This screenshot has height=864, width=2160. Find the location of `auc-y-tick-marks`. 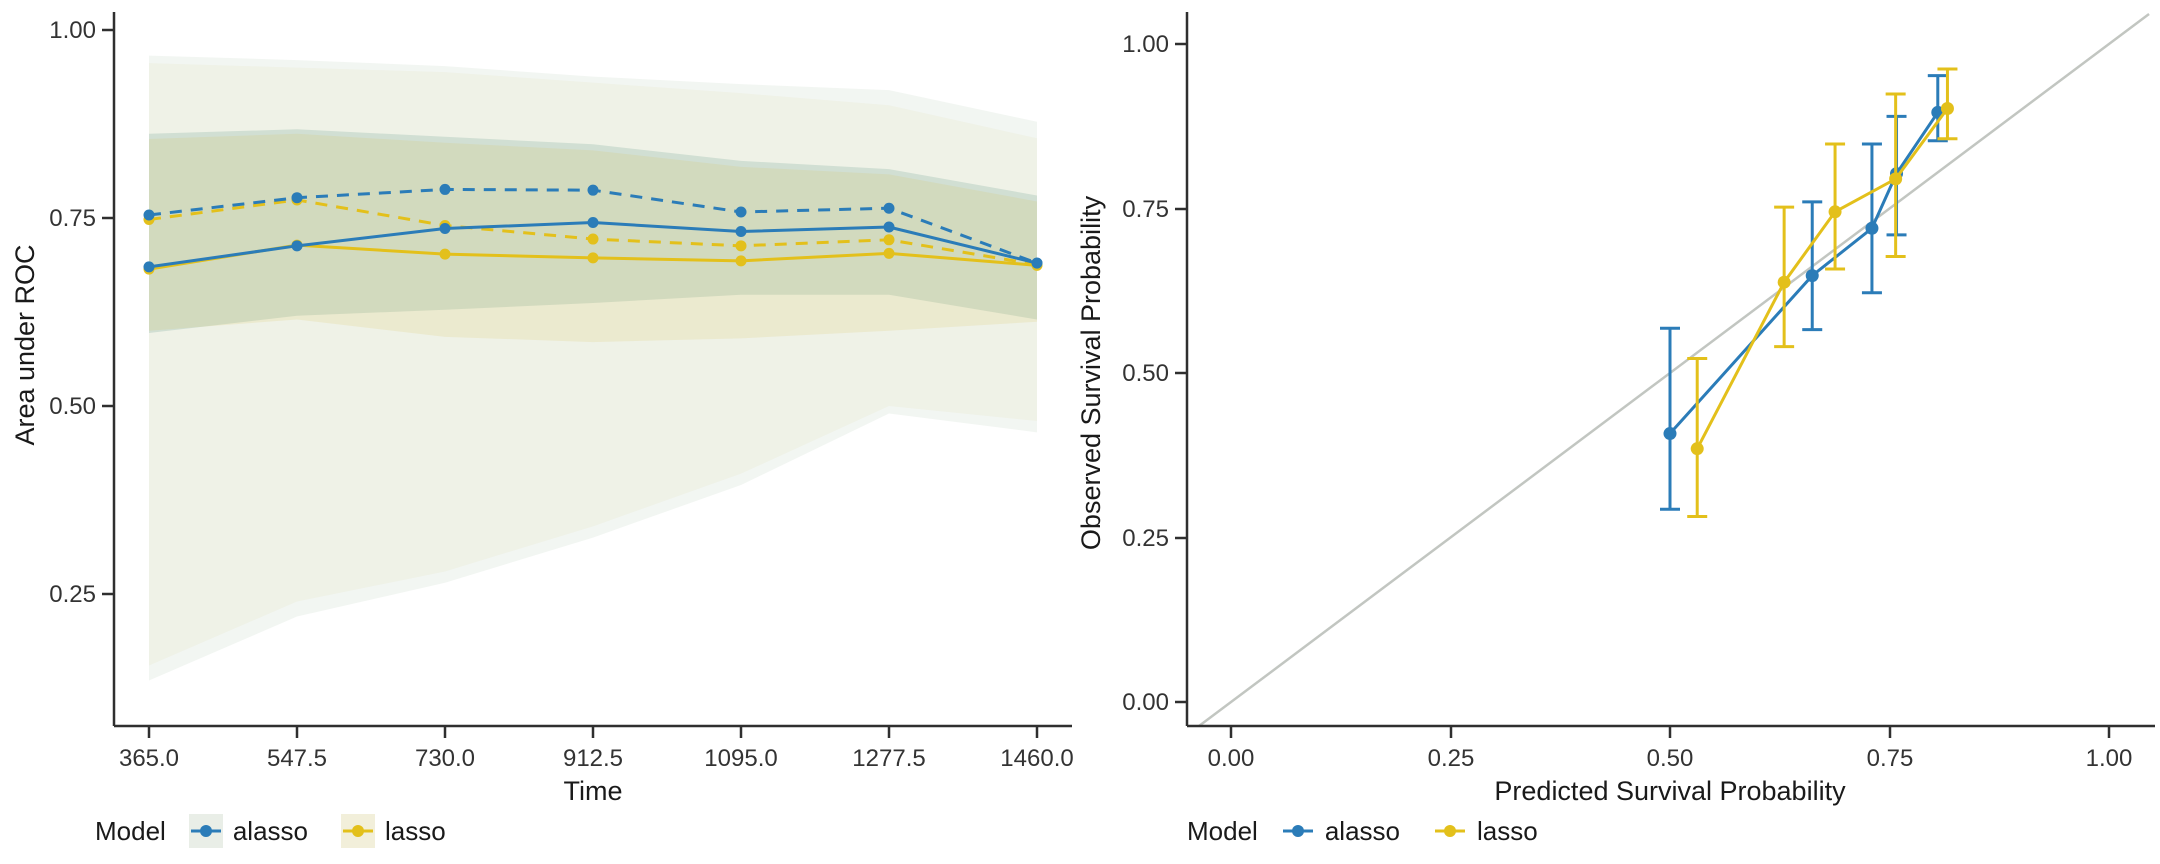

auc-y-tick-marks is located at coordinates (108, 312).